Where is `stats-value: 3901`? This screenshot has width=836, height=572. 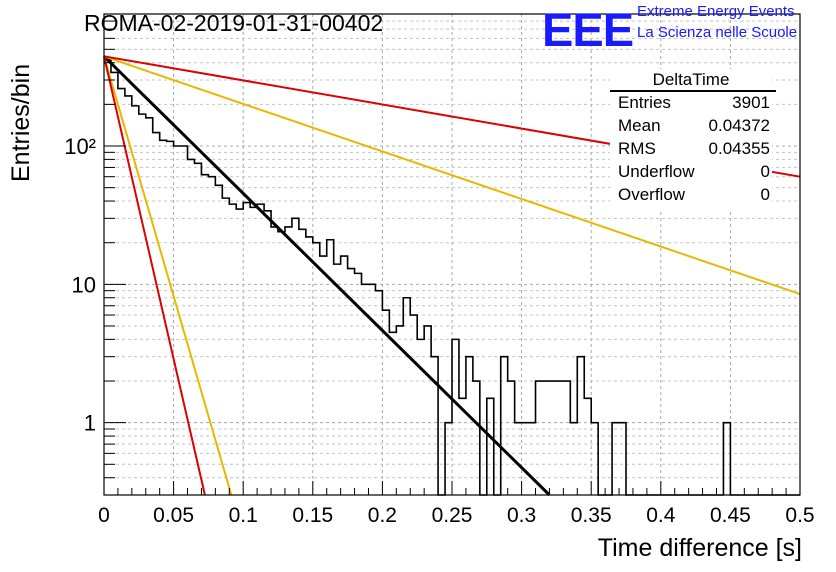
stats-value: 3901 is located at coordinates (751, 102).